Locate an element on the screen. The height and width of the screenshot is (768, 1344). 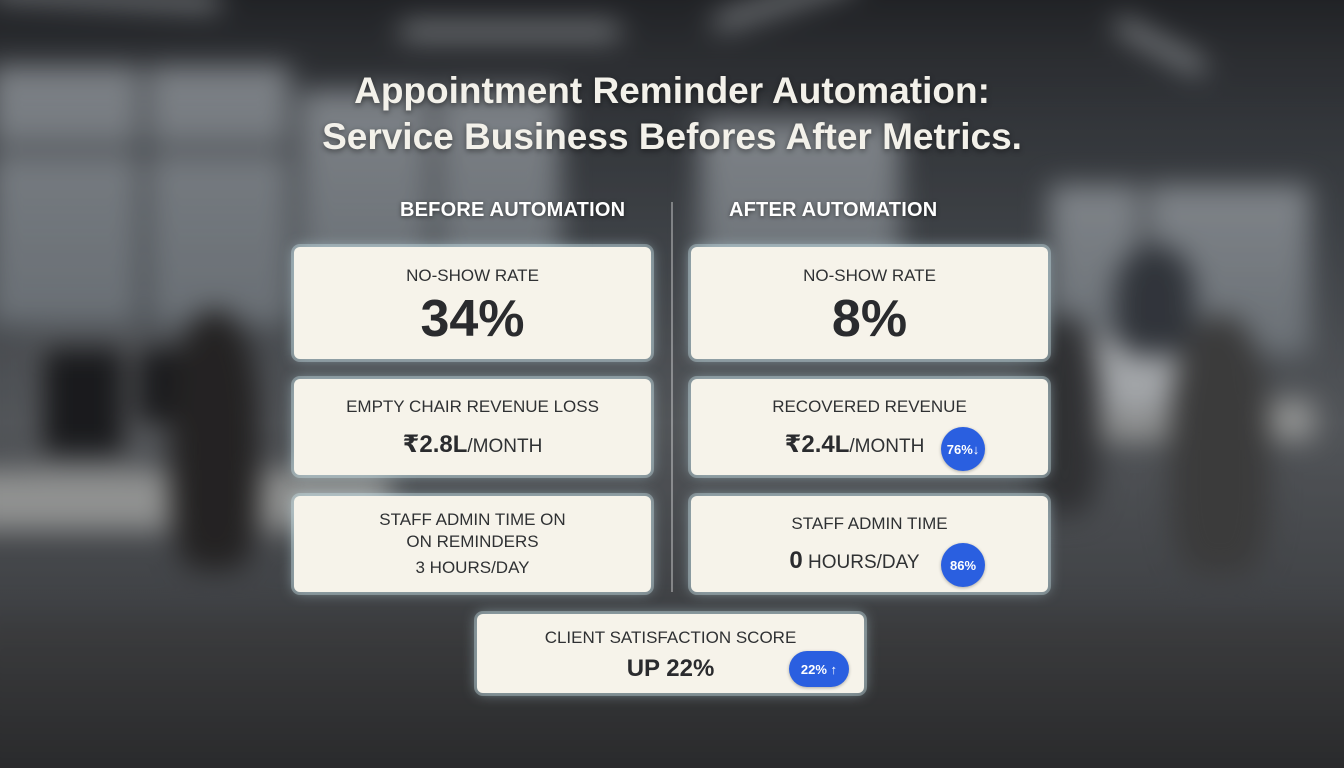
after-admin-time-value: 0 is located at coordinates (796, 560).